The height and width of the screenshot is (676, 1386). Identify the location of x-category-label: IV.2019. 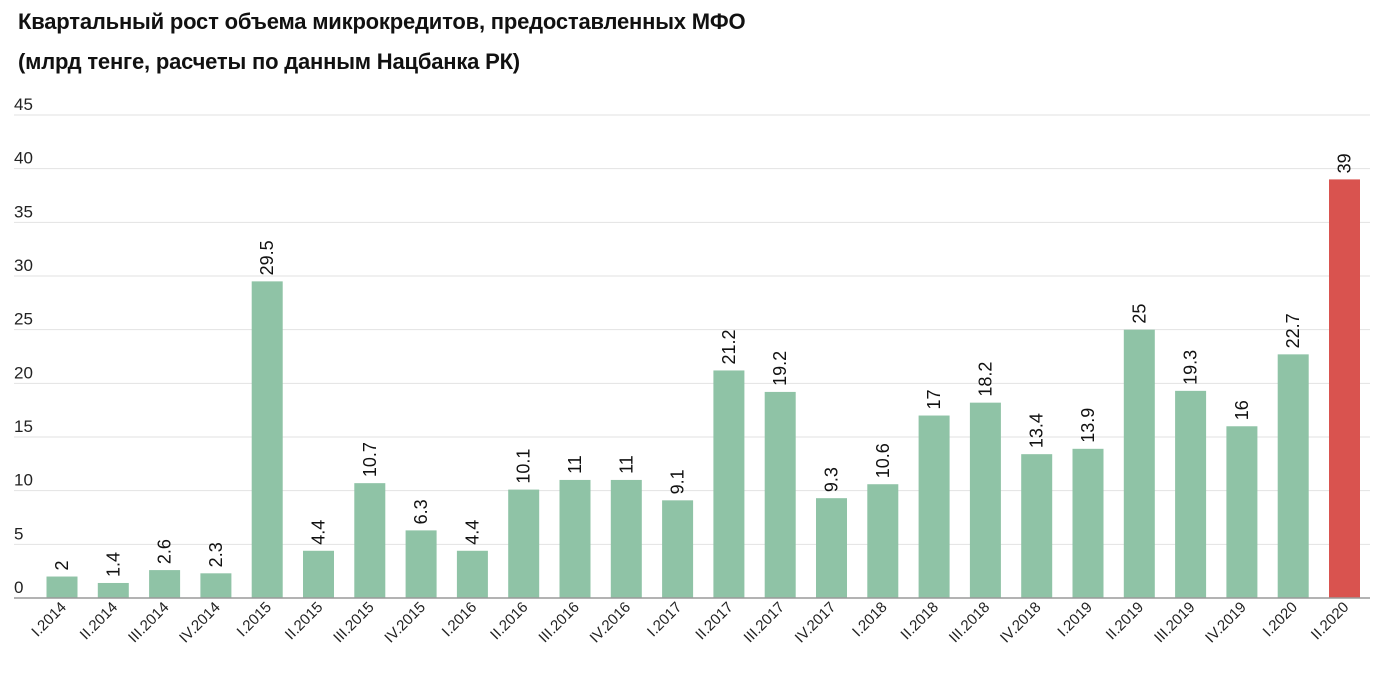
(1226, 623).